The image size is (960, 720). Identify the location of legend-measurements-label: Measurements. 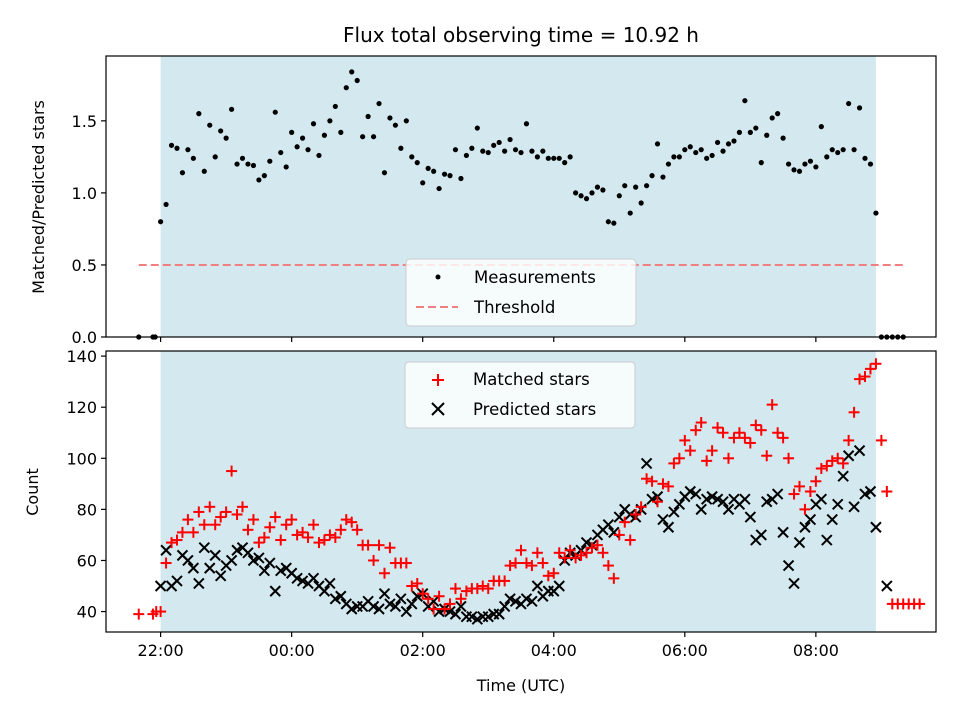
(535, 277).